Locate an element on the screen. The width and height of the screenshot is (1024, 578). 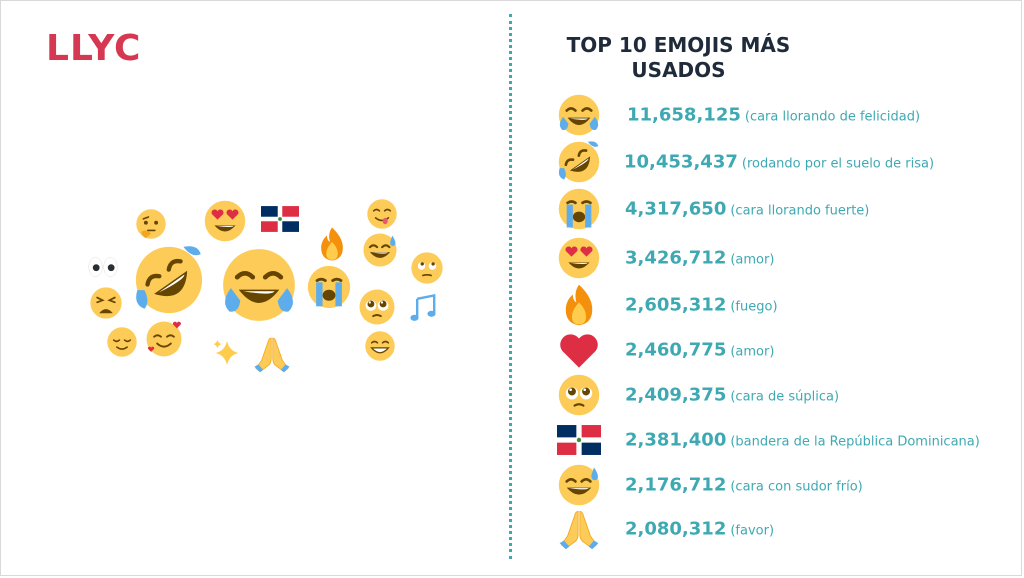
ranking-value: 2,080,312 is located at coordinates (676, 529).